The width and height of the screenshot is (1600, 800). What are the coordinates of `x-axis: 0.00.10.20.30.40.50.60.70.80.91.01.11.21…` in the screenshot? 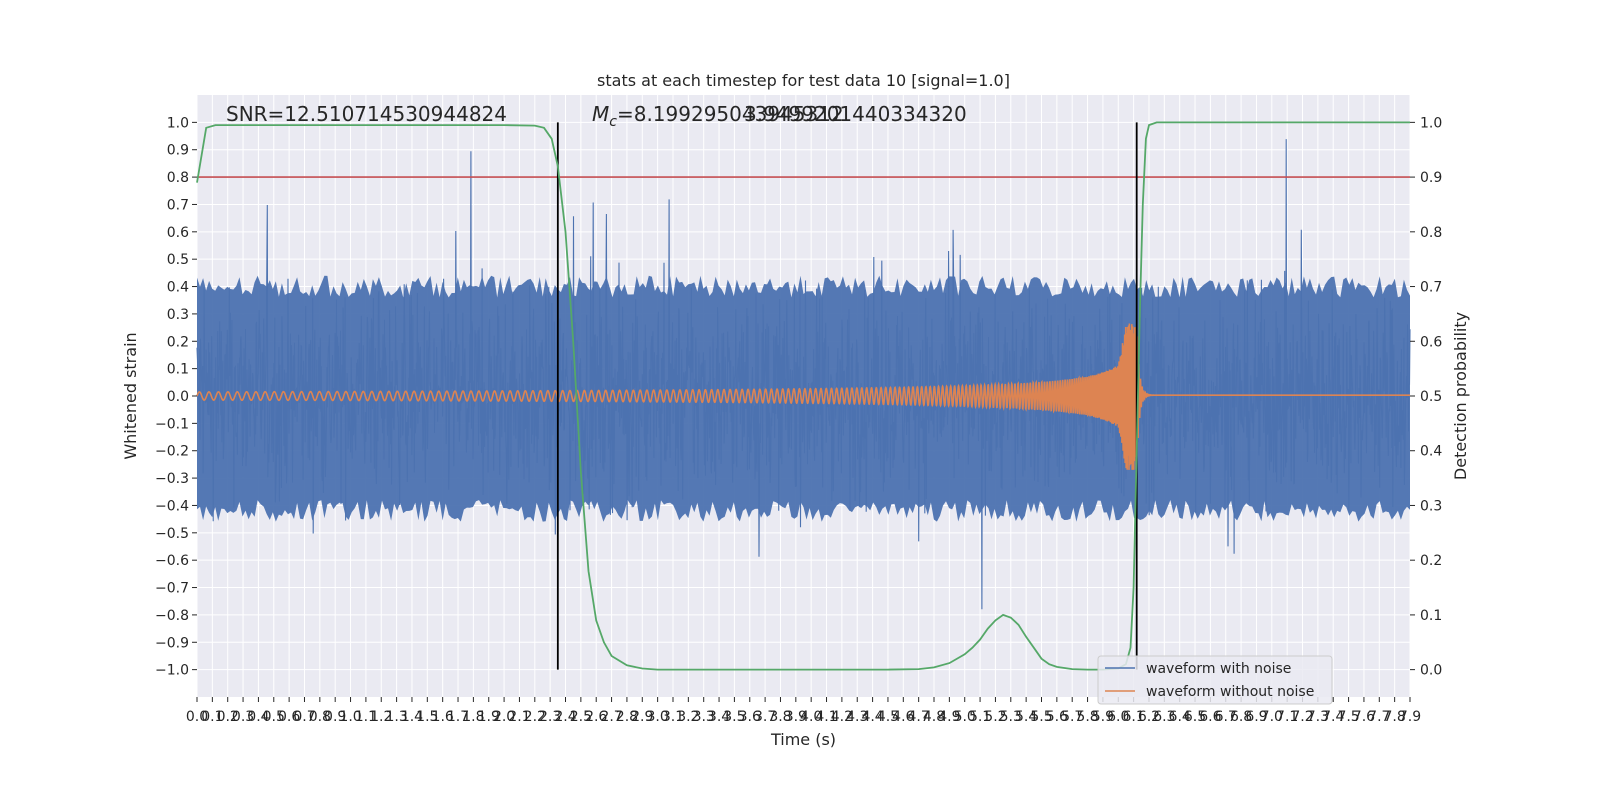 It's located at (803, 711).